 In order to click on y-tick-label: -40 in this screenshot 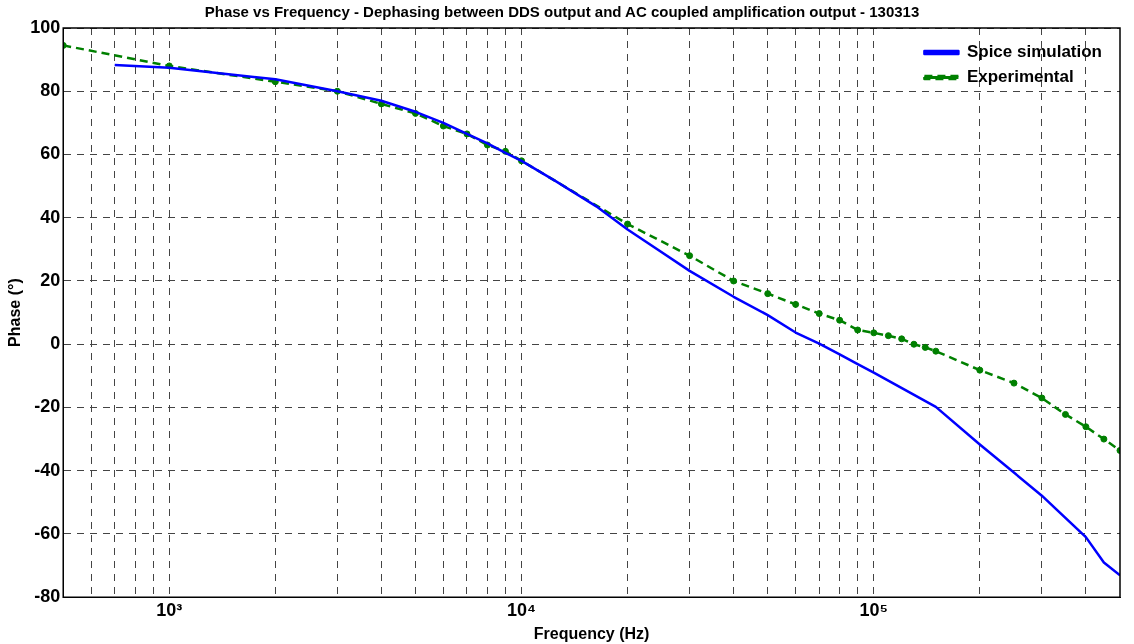, I will do `click(47, 469)`.